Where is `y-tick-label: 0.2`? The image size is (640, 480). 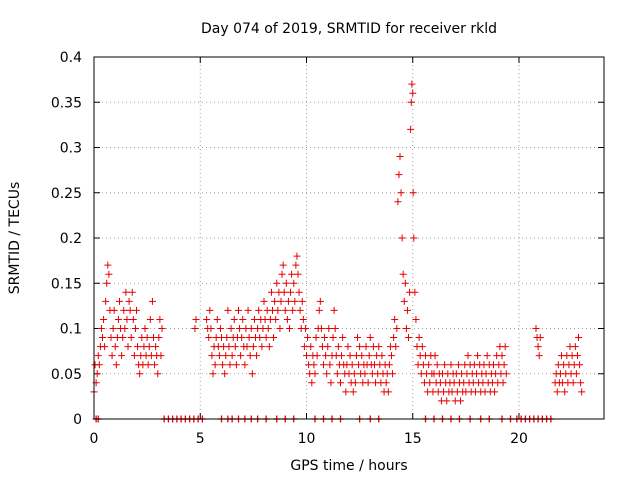
y-tick-label: 0.2 is located at coordinates (71, 239).